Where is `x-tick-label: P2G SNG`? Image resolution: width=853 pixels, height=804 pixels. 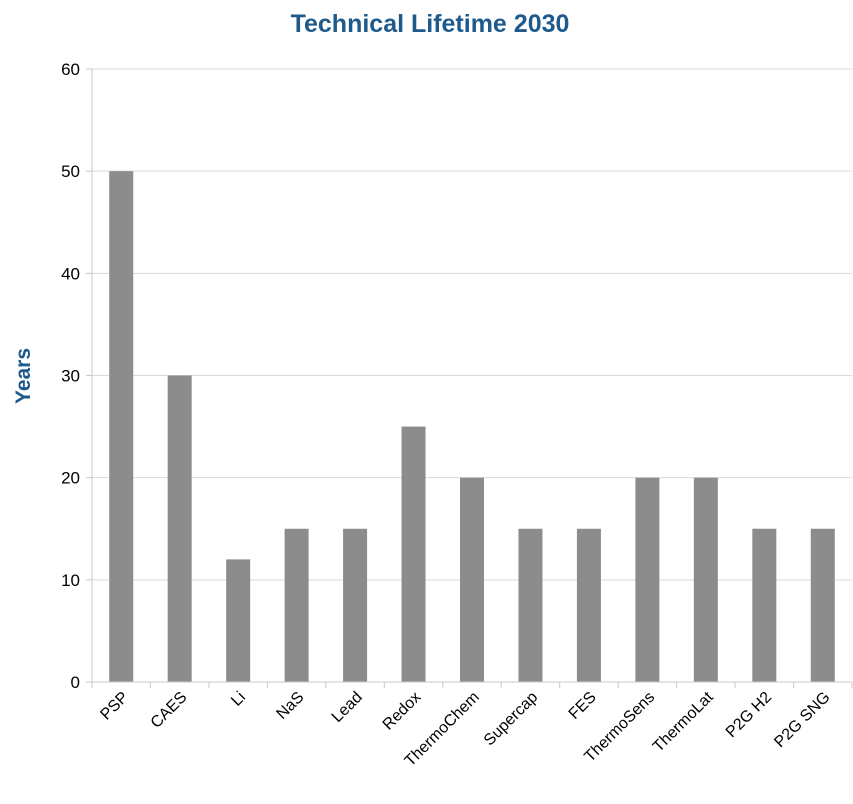
x-tick-label: P2G SNG is located at coordinates (802, 720).